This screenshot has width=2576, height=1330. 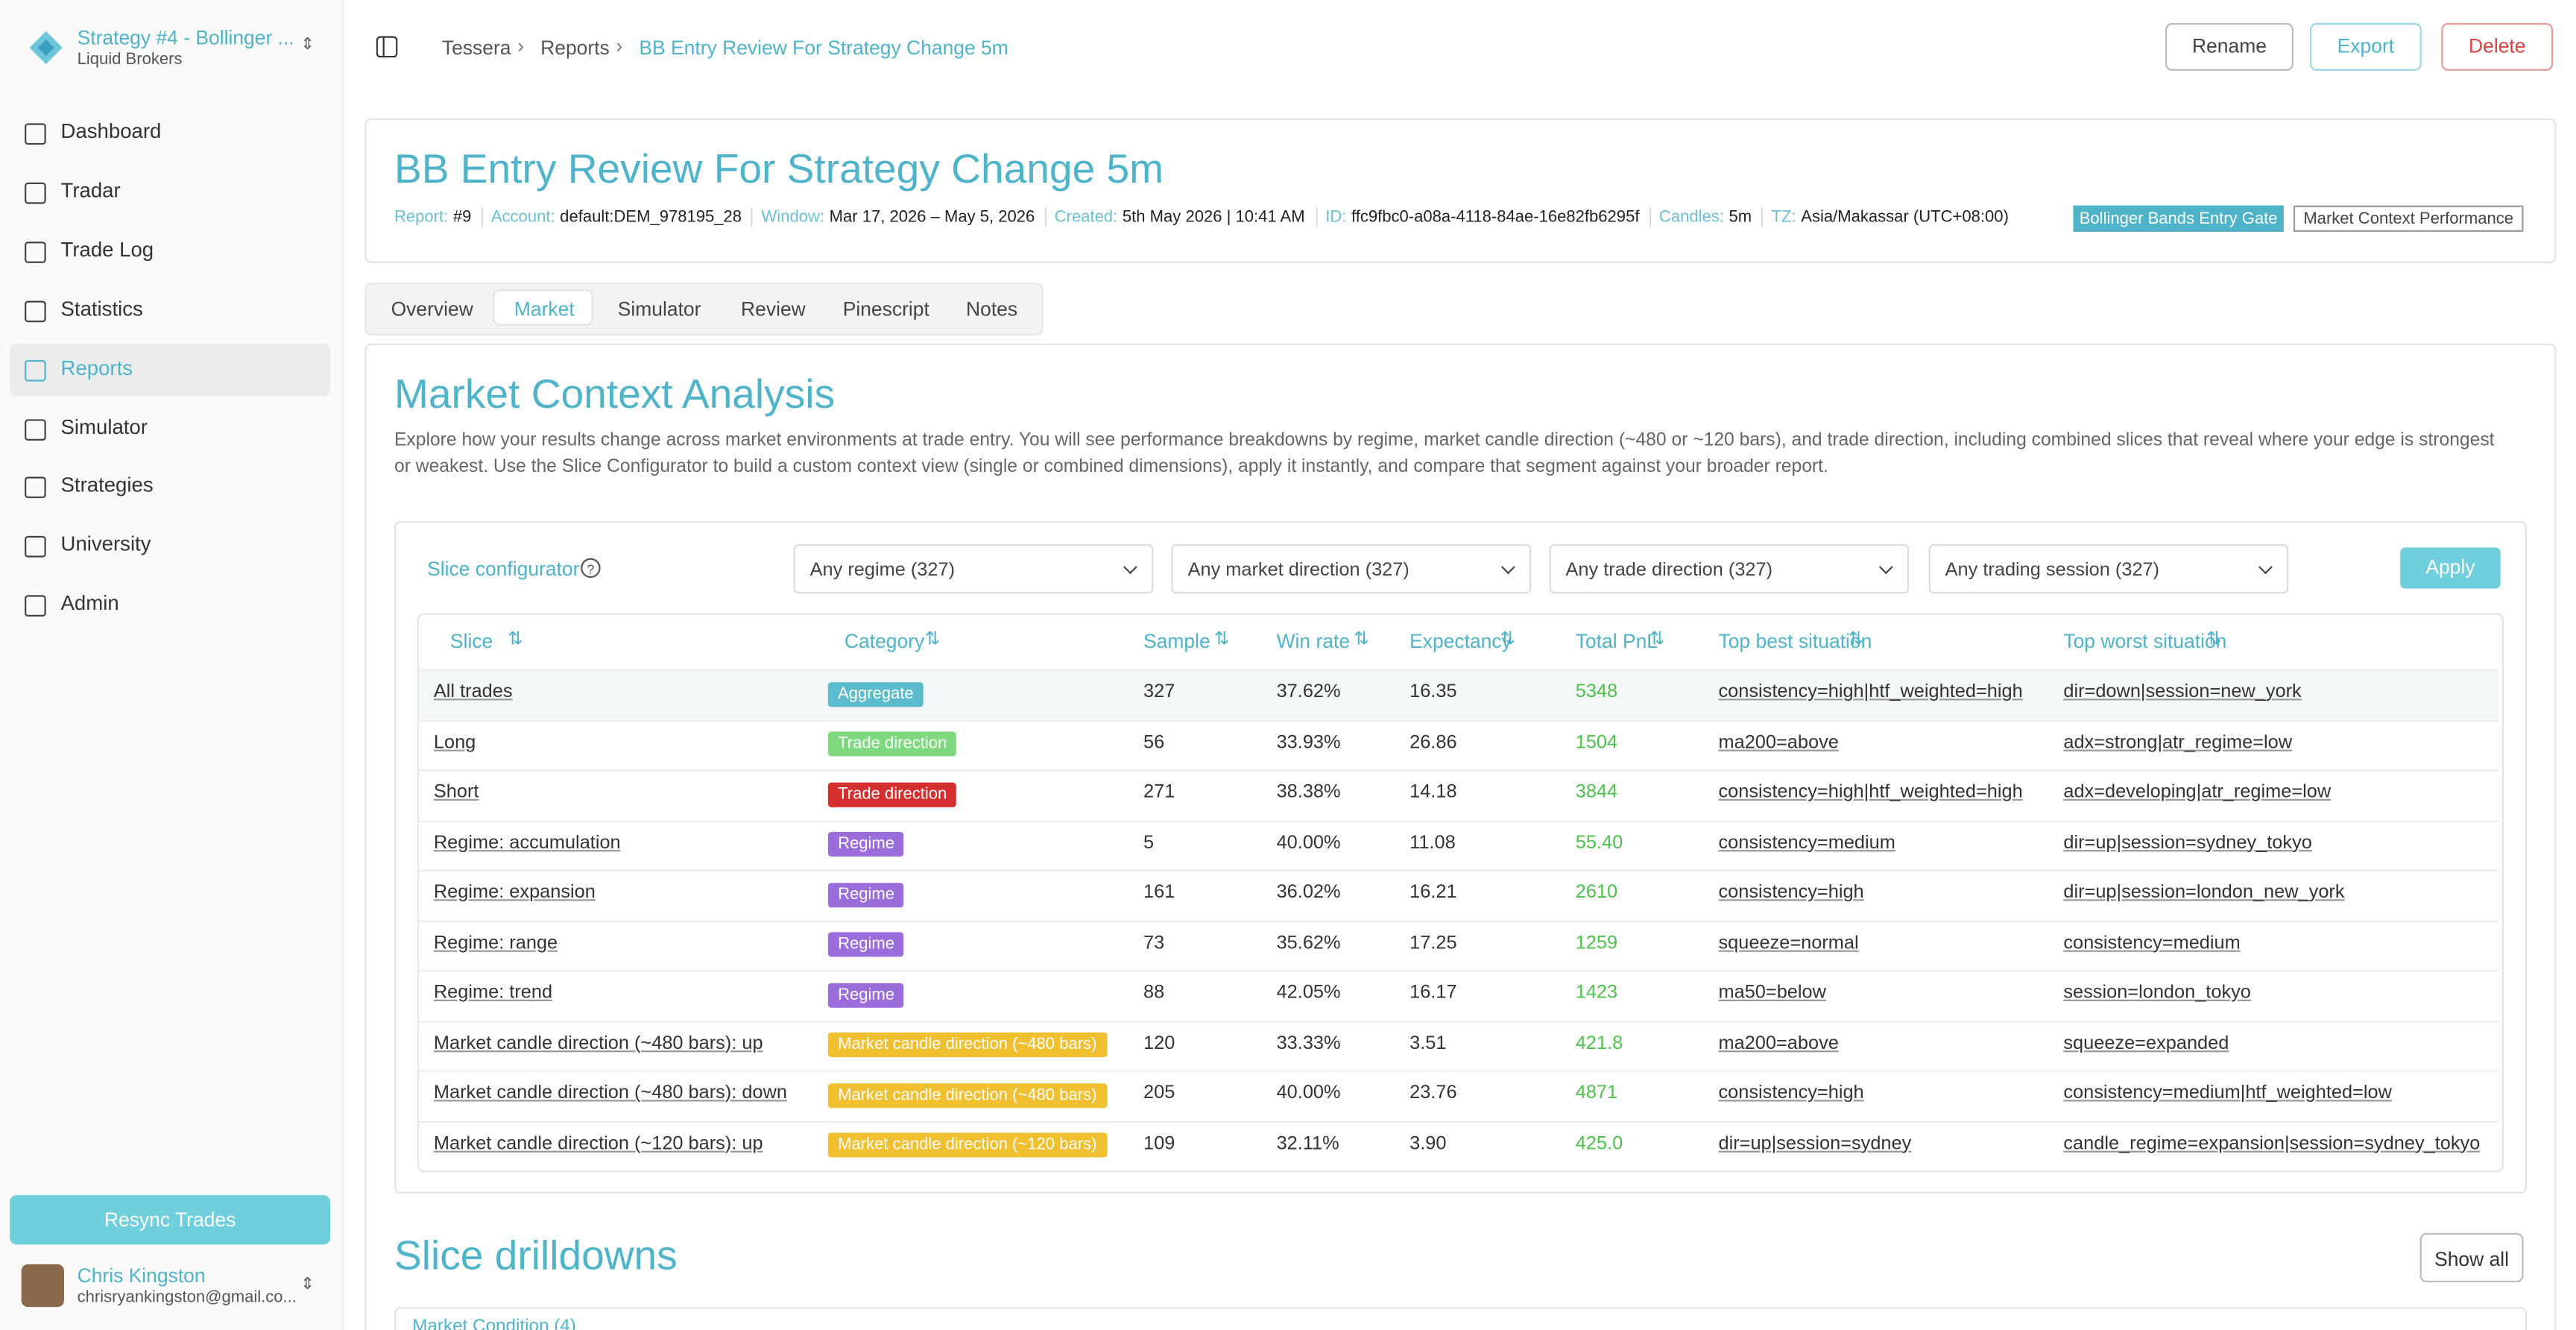 I want to click on drilldowns-title: Slice drilldowns, so click(x=536, y=1255).